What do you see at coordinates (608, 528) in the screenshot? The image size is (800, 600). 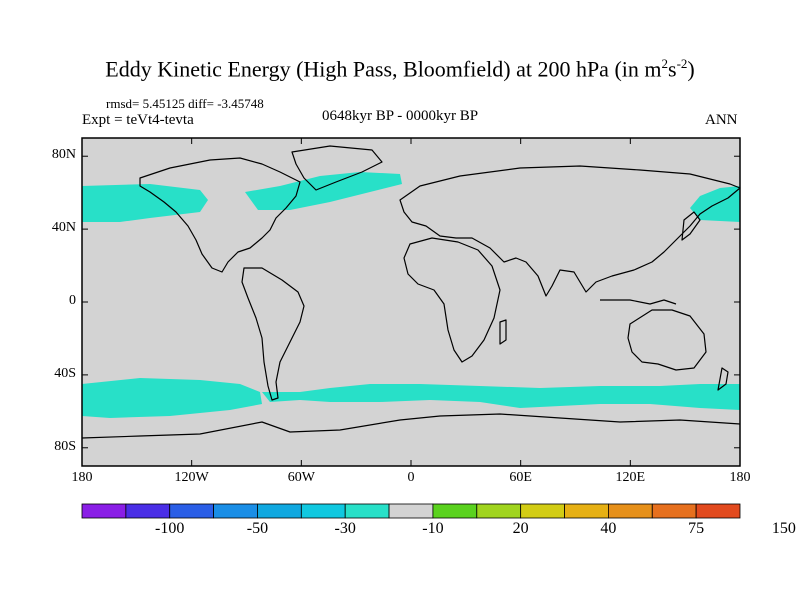 I see `colorbar-label: 40` at bounding box center [608, 528].